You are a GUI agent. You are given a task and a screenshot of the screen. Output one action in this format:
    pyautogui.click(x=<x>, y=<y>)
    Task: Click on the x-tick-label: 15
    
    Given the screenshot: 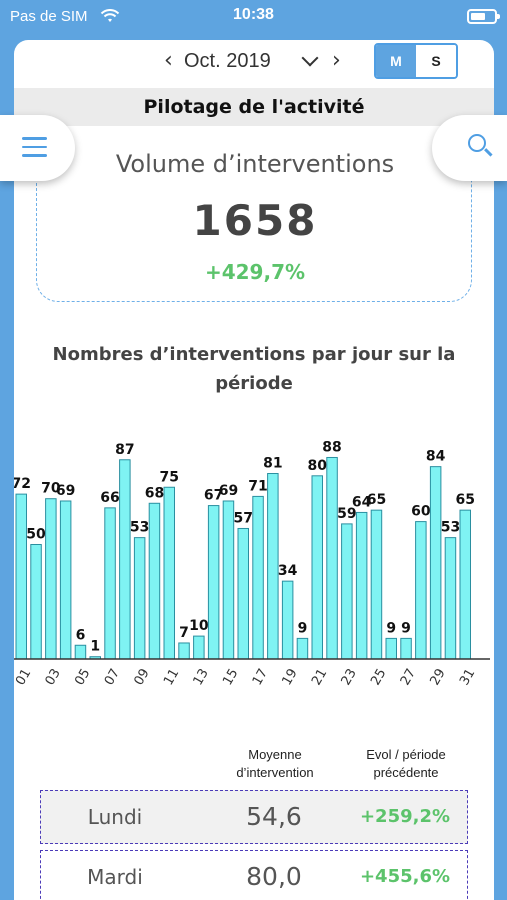 What is the action you would take?
    pyautogui.click(x=230, y=677)
    